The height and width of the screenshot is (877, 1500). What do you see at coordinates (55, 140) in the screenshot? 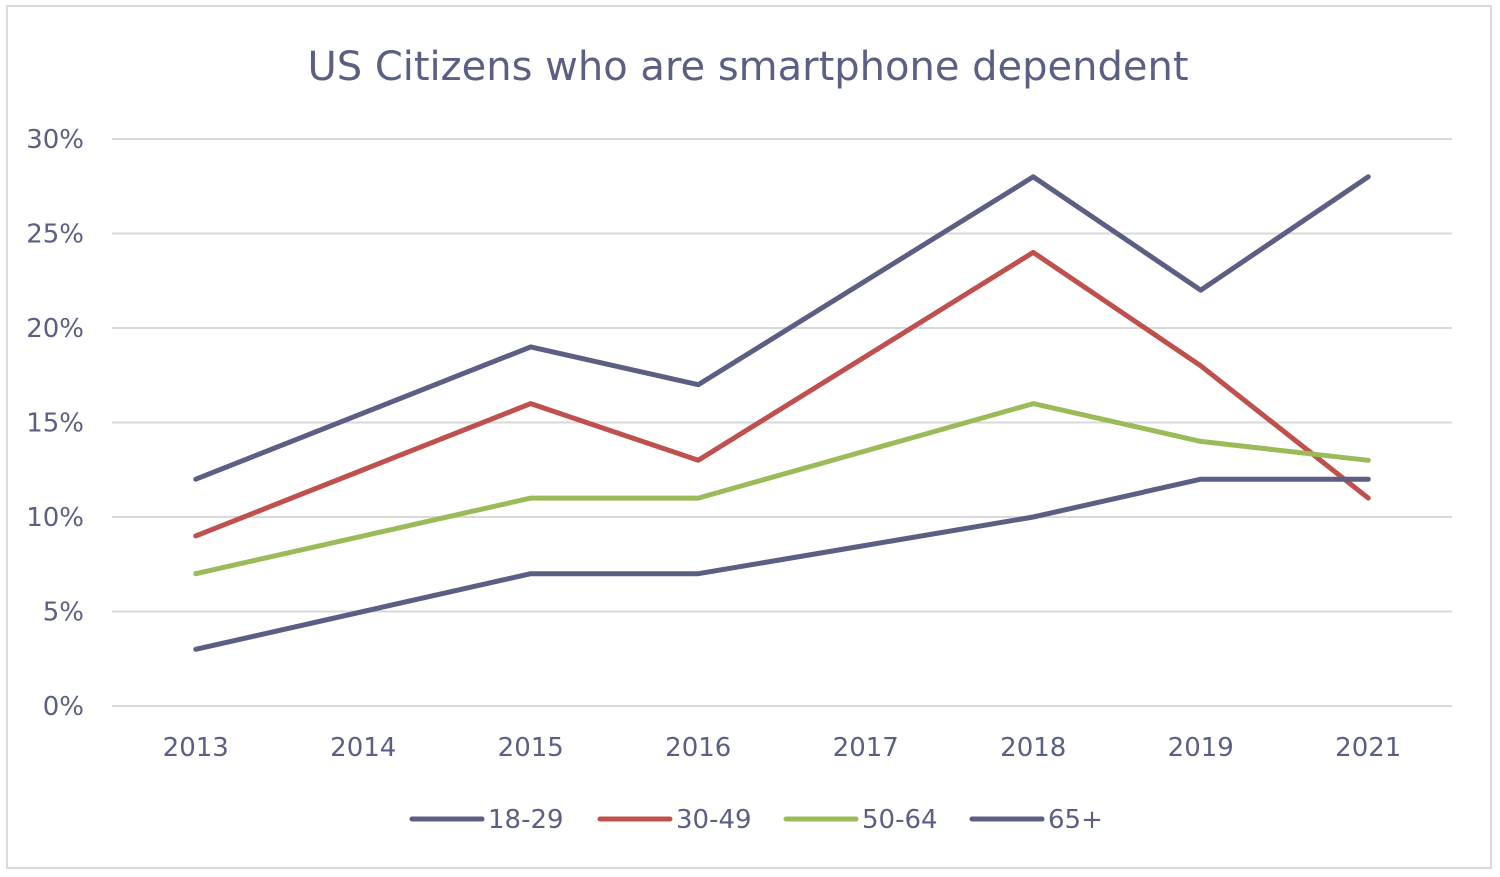
I see `y-tick-label: 30%` at bounding box center [55, 140].